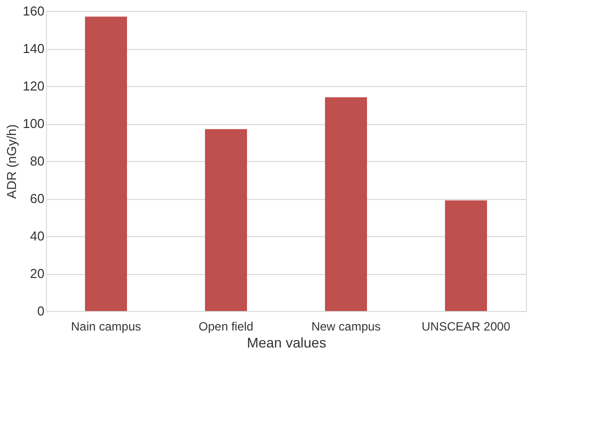 This screenshot has height=430, width=596. I want to click on y-tick-label: 20, so click(37, 273).